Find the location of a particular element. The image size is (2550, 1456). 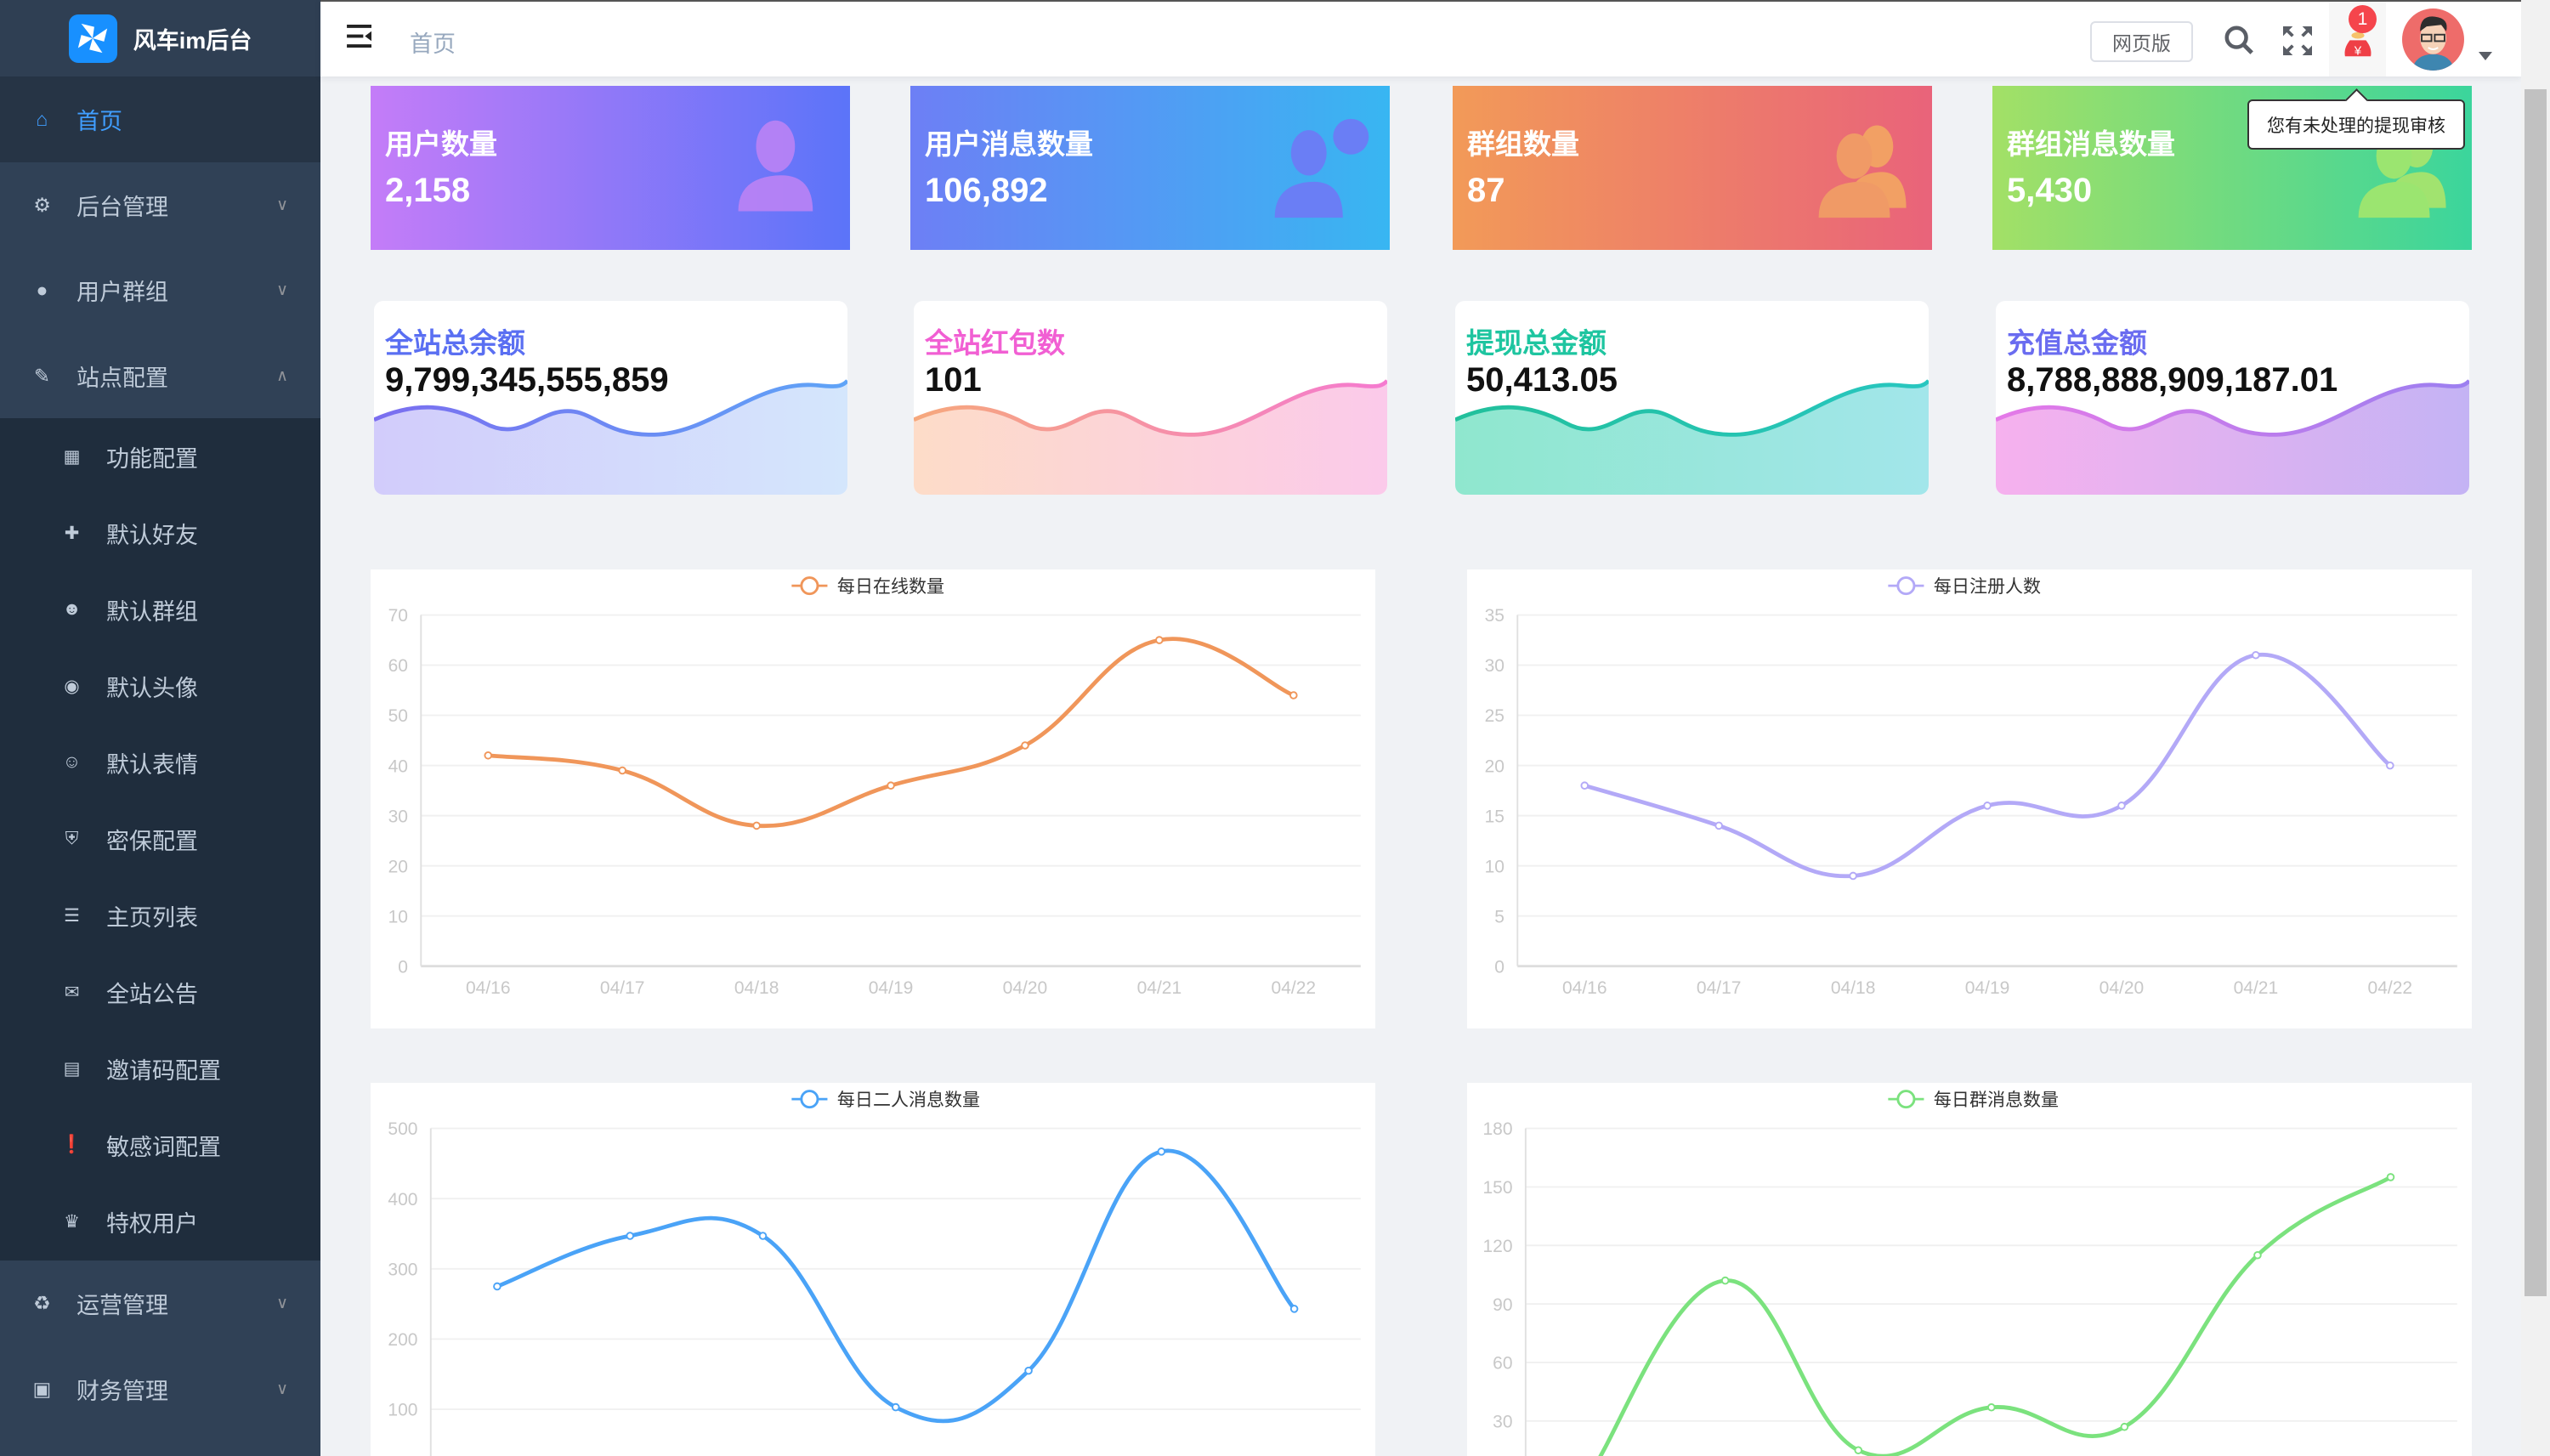

submenu-item: ☻ 默认群组 is located at coordinates (160, 609).